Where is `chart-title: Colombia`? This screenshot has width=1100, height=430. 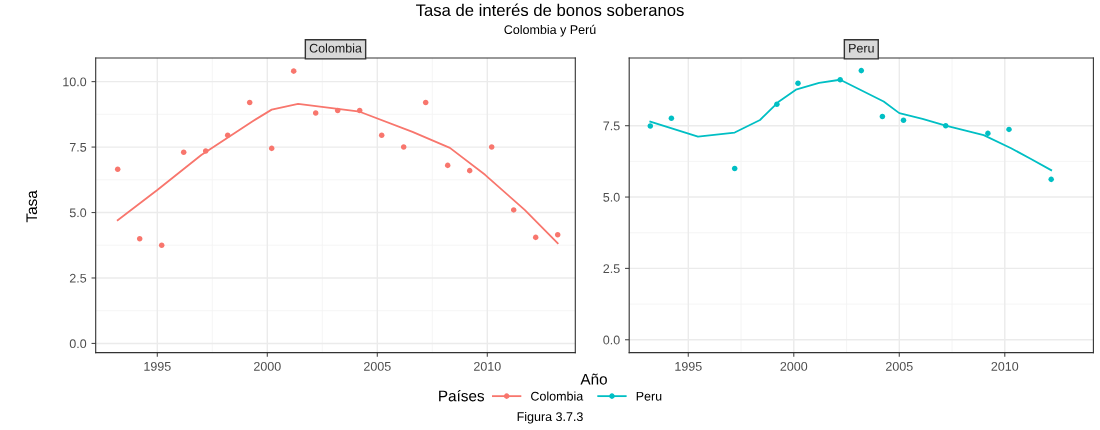 chart-title: Colombia is located at coordinates (335, 48).